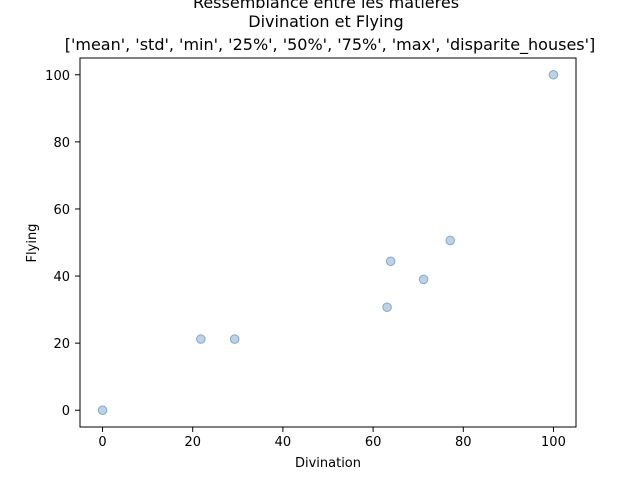 Image resolution: width=640 pixels, height=480 pixels. What do you see at coordinates (192, 442) in the screenshot?
I see `x-tick-label: 20` at bounding box center [192, 442].